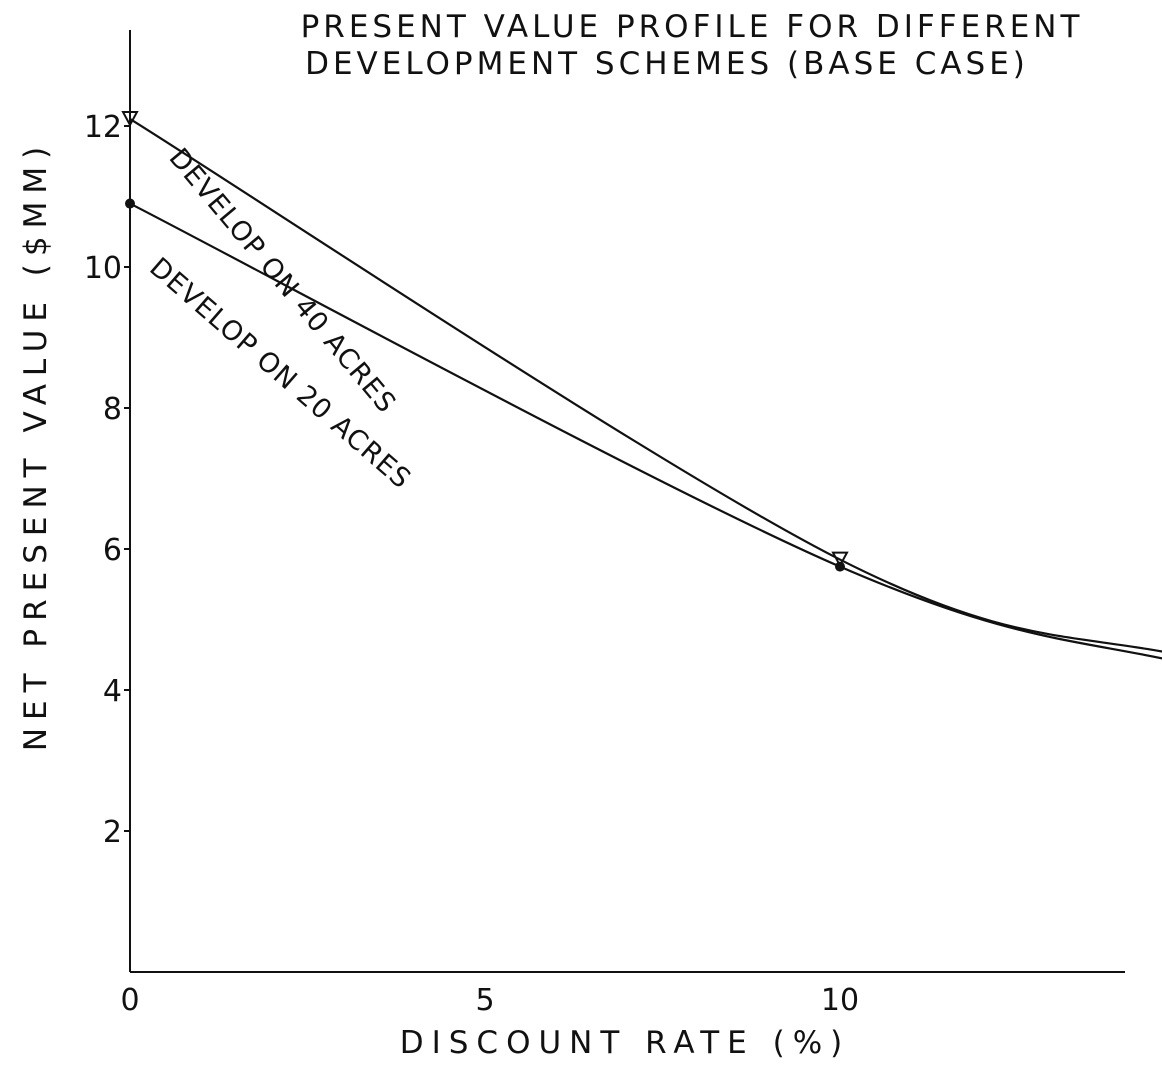  I want to click on y-tick-label: 6, so click(112, 550).